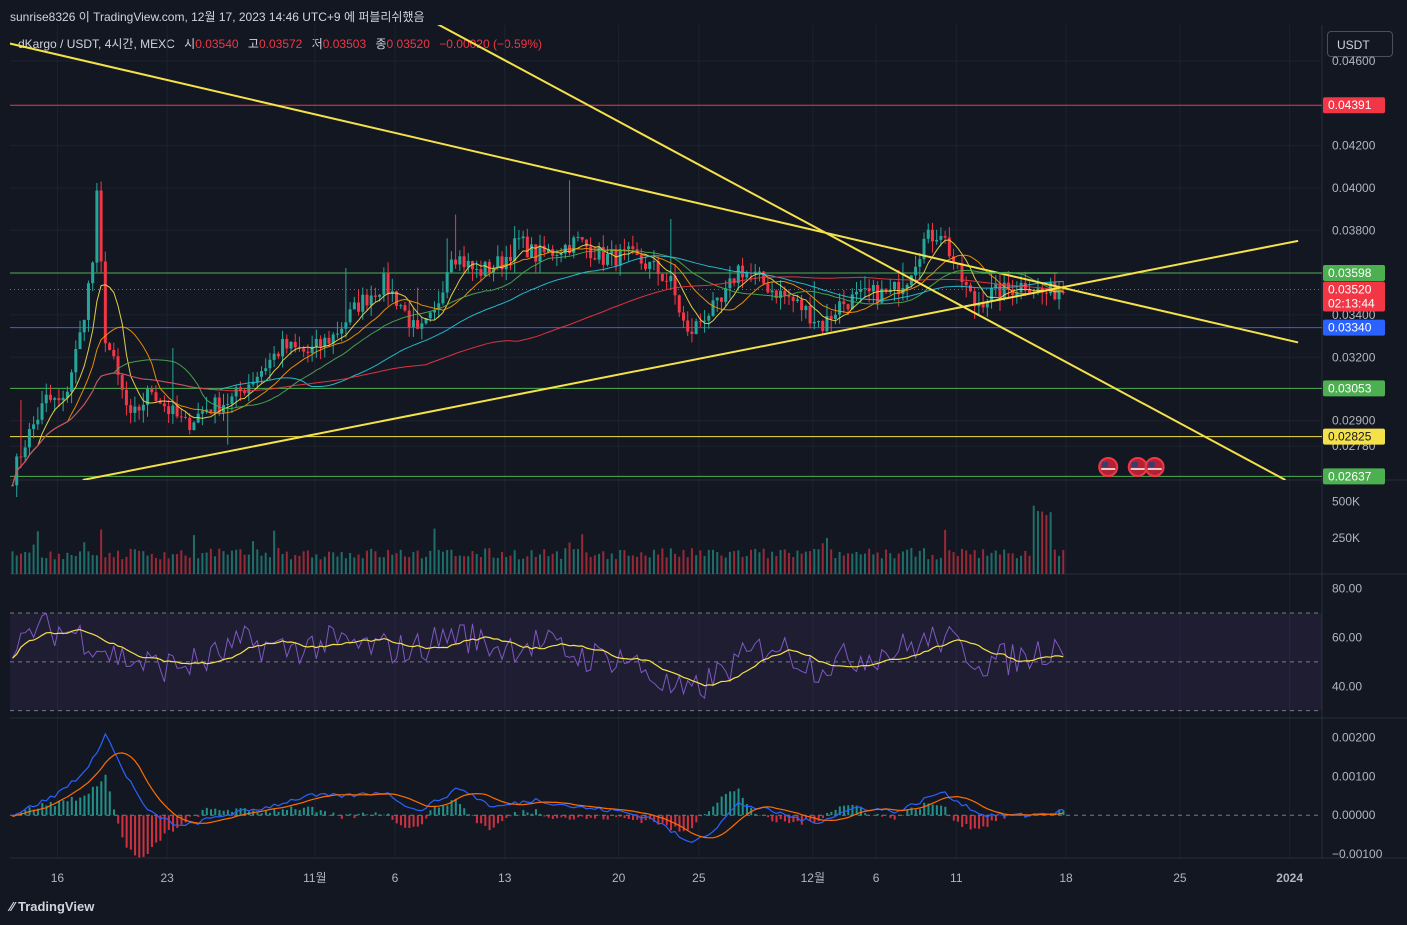 This screenshot has width=1407, height=925. I want to click on rsi-tick-label: 60.00, so click(1347, 637).